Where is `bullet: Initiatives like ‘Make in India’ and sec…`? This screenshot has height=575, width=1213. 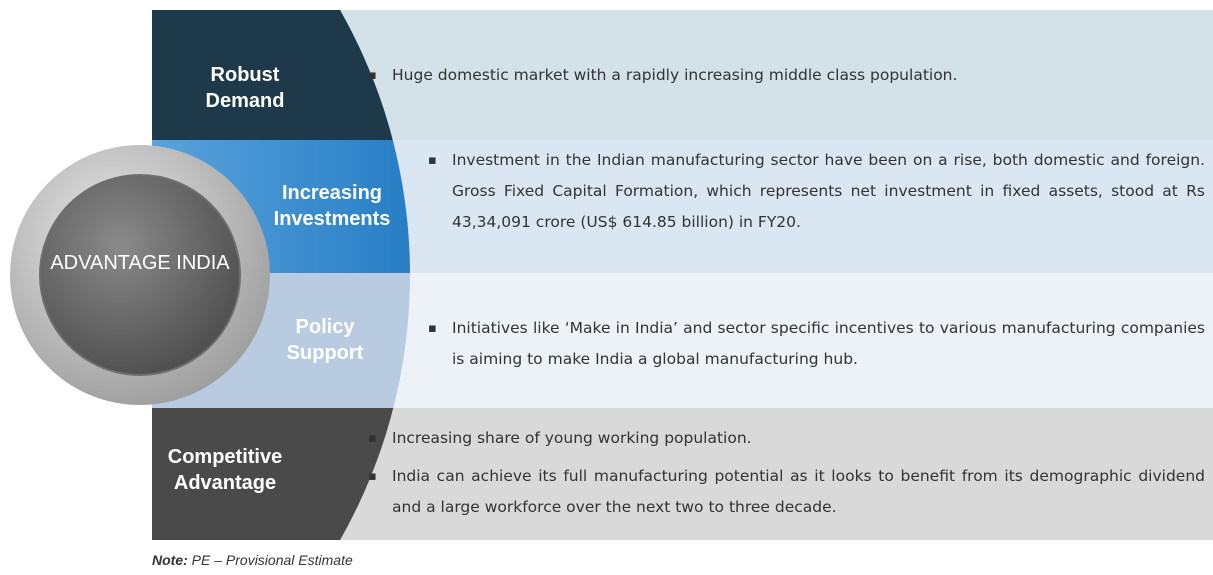
bullet: Initiatives like ‘Make in India’ and sec… is located at coordinates (816, 344).